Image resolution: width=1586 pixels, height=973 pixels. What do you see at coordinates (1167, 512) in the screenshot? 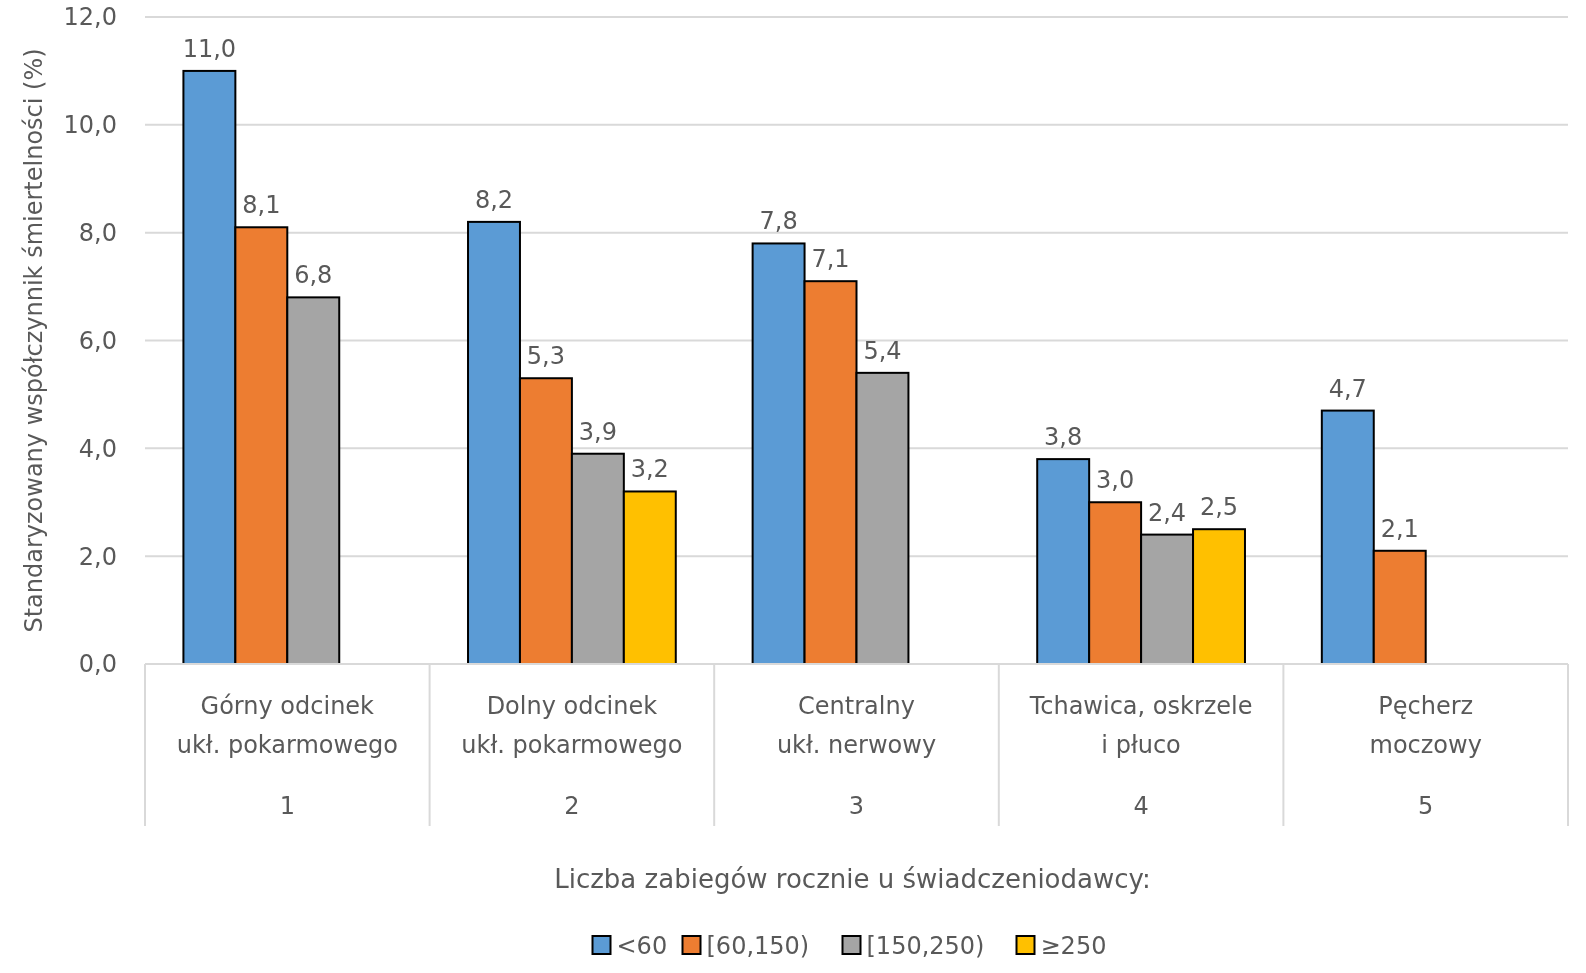
I see `data-label: 2,4` at bounding box center [1167, 512].